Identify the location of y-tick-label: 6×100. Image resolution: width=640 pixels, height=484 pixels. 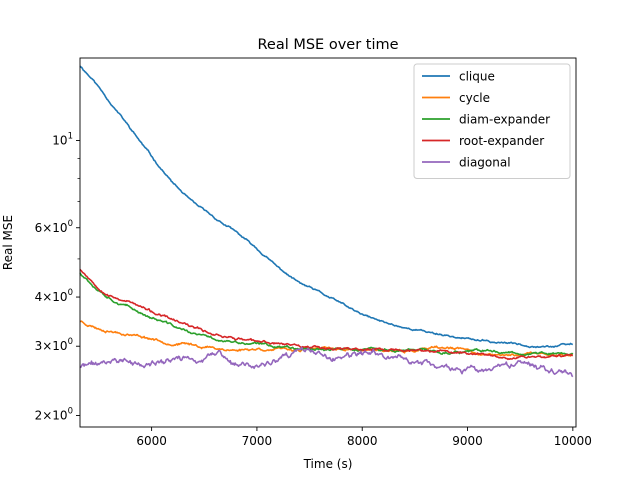
(54, 227).